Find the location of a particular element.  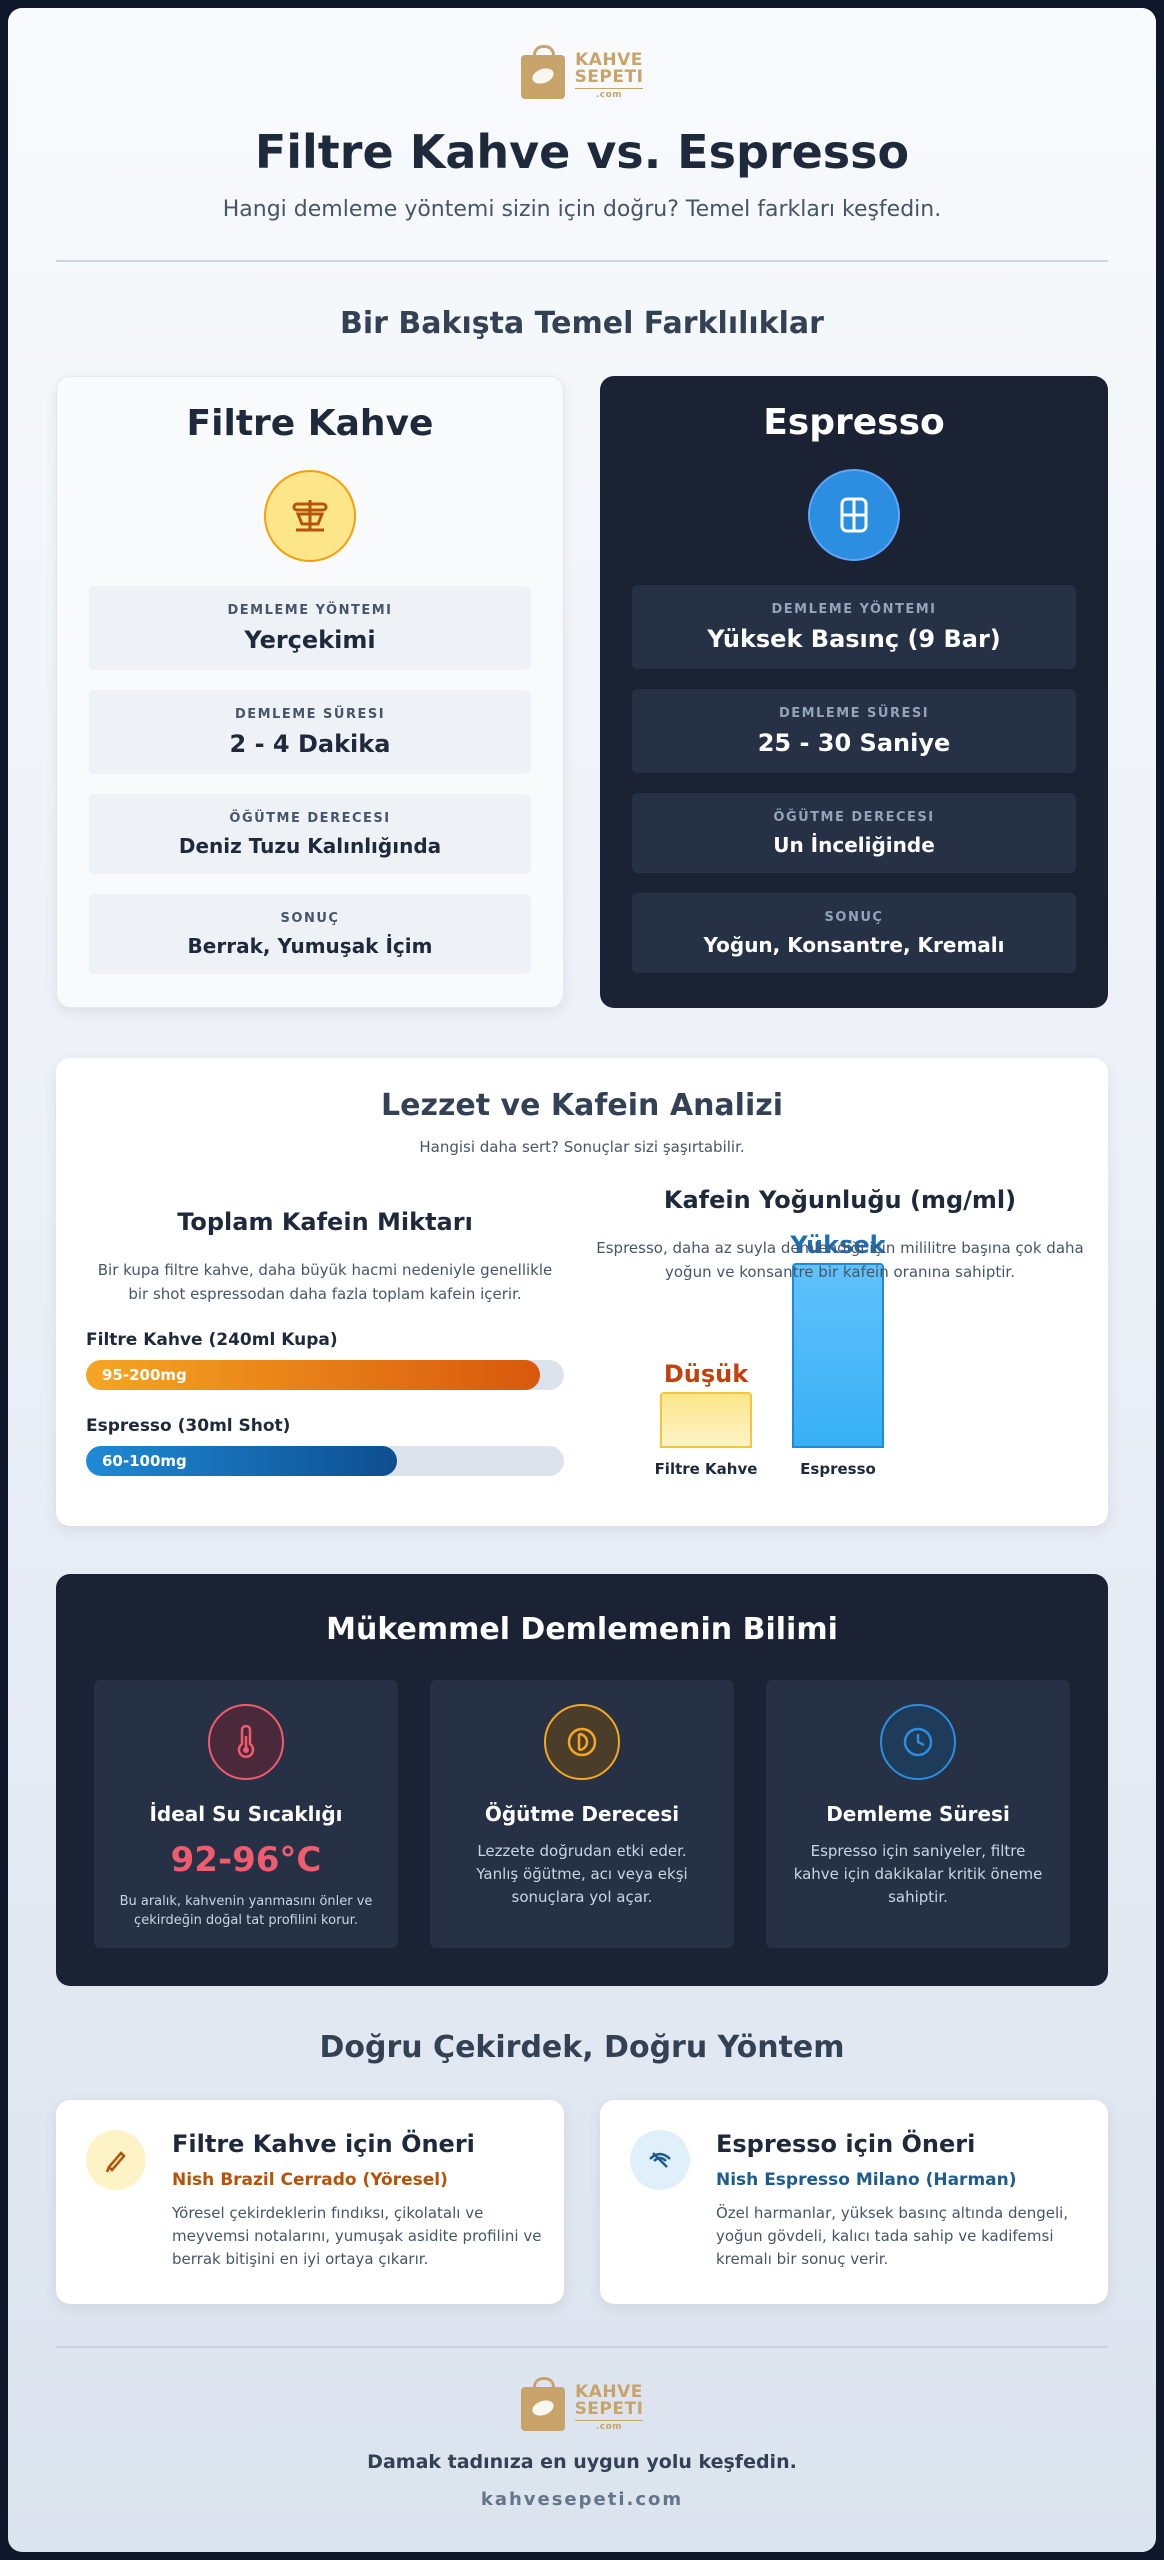

temperature-value: 92-96°C is located at coordinates (246, 1860).